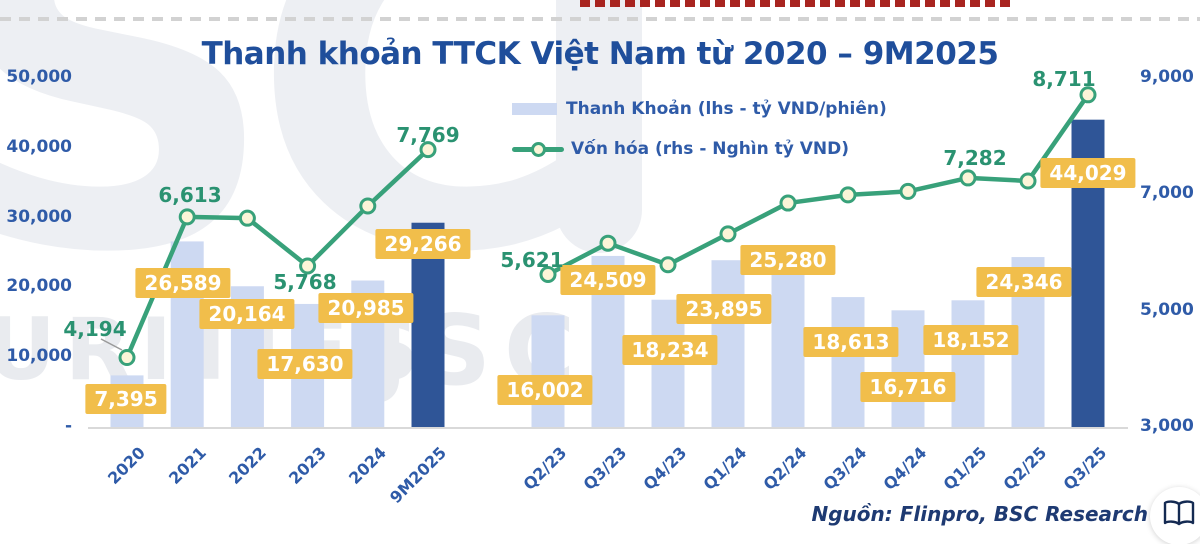 The height and width of the screenshot is (544, 1200). What do you see at coordinates (848, 195) in the screenshot?
I see `line-marker-Q3/24` at bounding box center [848, 195].